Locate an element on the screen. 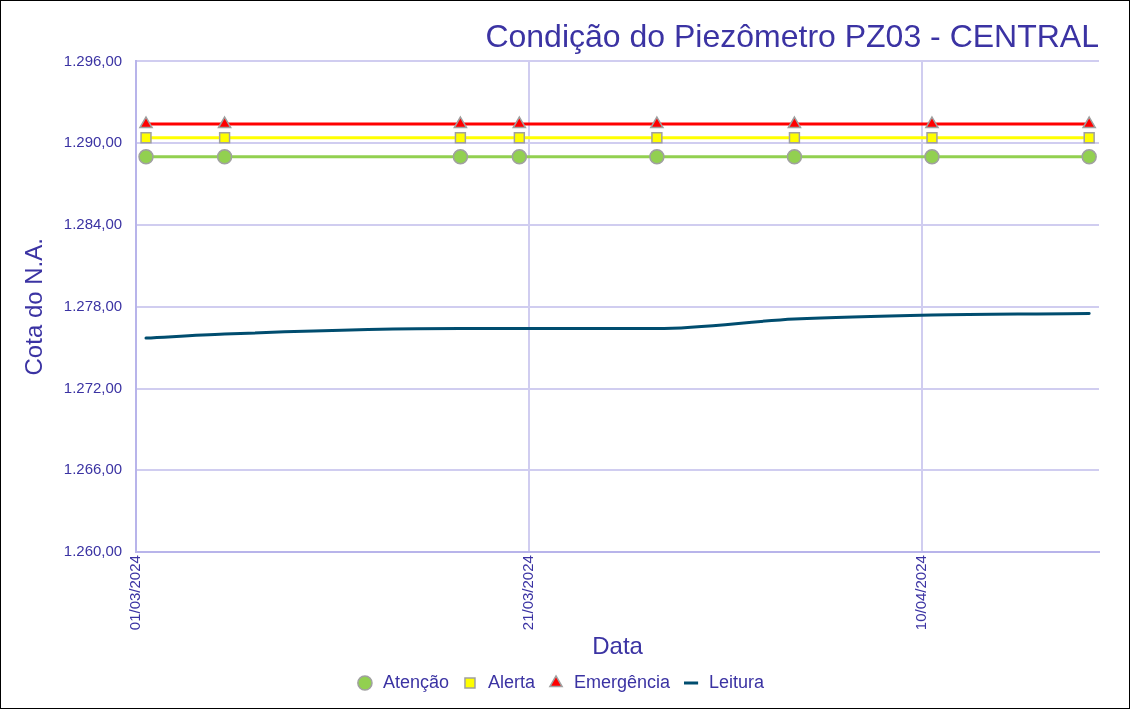 This screenshot has height=709, width=1130. y-tick-label: 1.290,00 is located at coordinates (93, 142).